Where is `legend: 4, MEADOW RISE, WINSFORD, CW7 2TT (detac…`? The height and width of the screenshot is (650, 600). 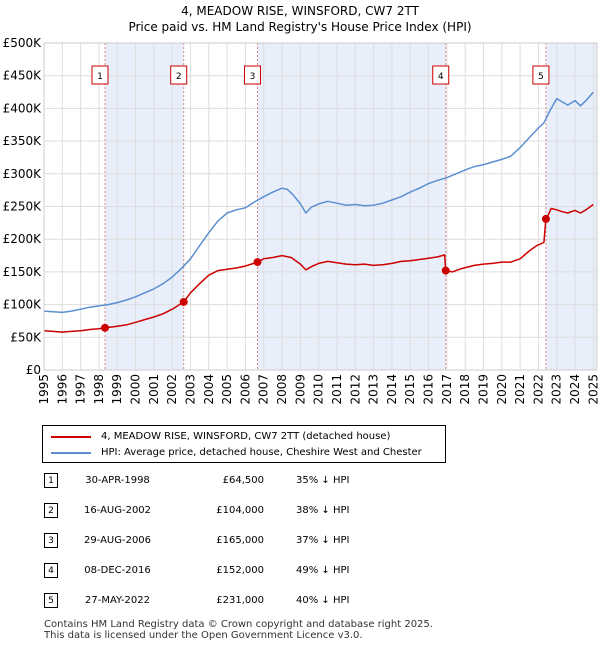 legend: 4, MEADOW RISE, WINSFORD, CW7 2TT (detac… is located at coordinates (244, 444).